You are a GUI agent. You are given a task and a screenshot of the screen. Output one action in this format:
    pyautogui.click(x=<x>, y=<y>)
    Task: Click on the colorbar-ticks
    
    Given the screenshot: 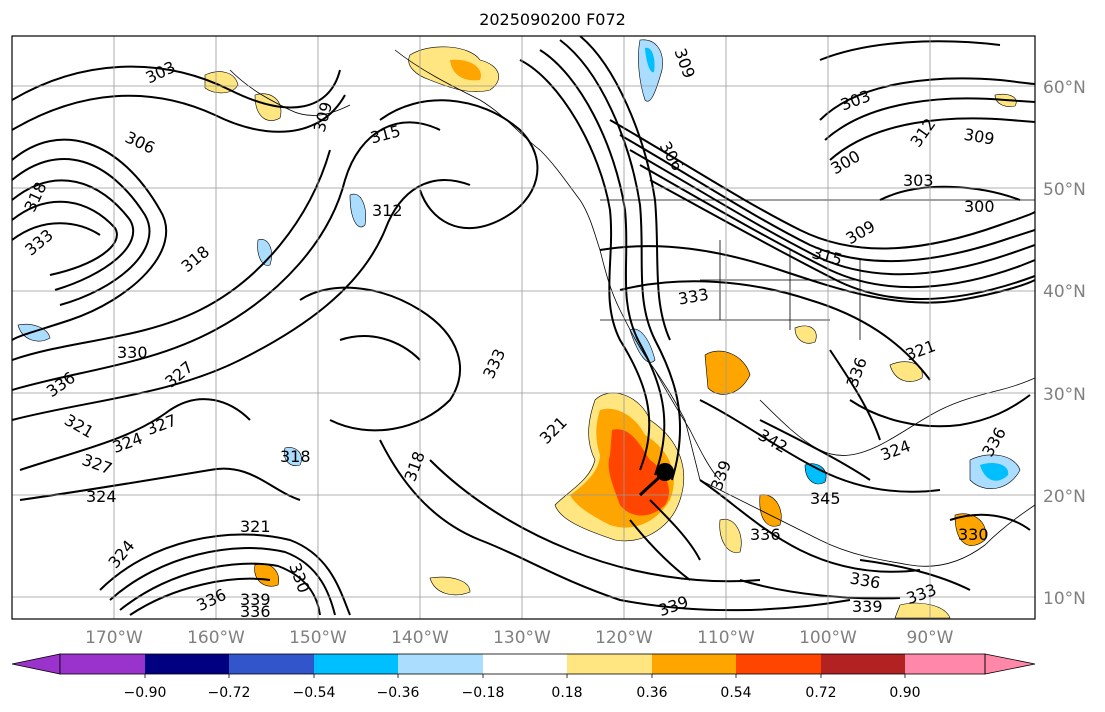 What is the action you would take?
    pyautogui.click(x=525, y=676)
    